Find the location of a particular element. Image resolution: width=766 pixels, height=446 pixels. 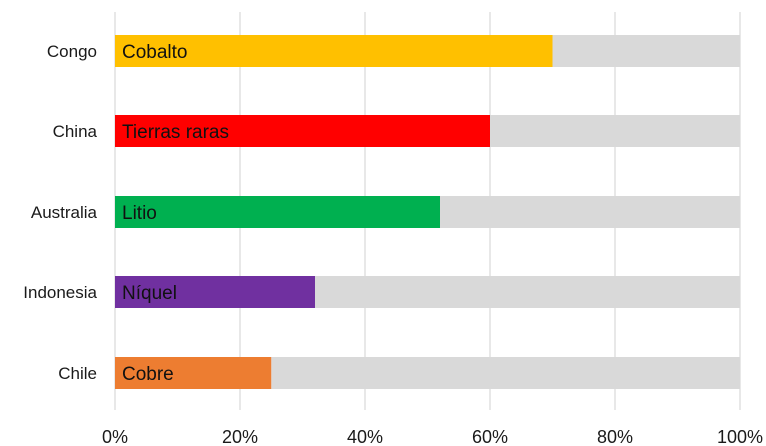

x-tick-label: 60% is located at coordinates (490, 436).